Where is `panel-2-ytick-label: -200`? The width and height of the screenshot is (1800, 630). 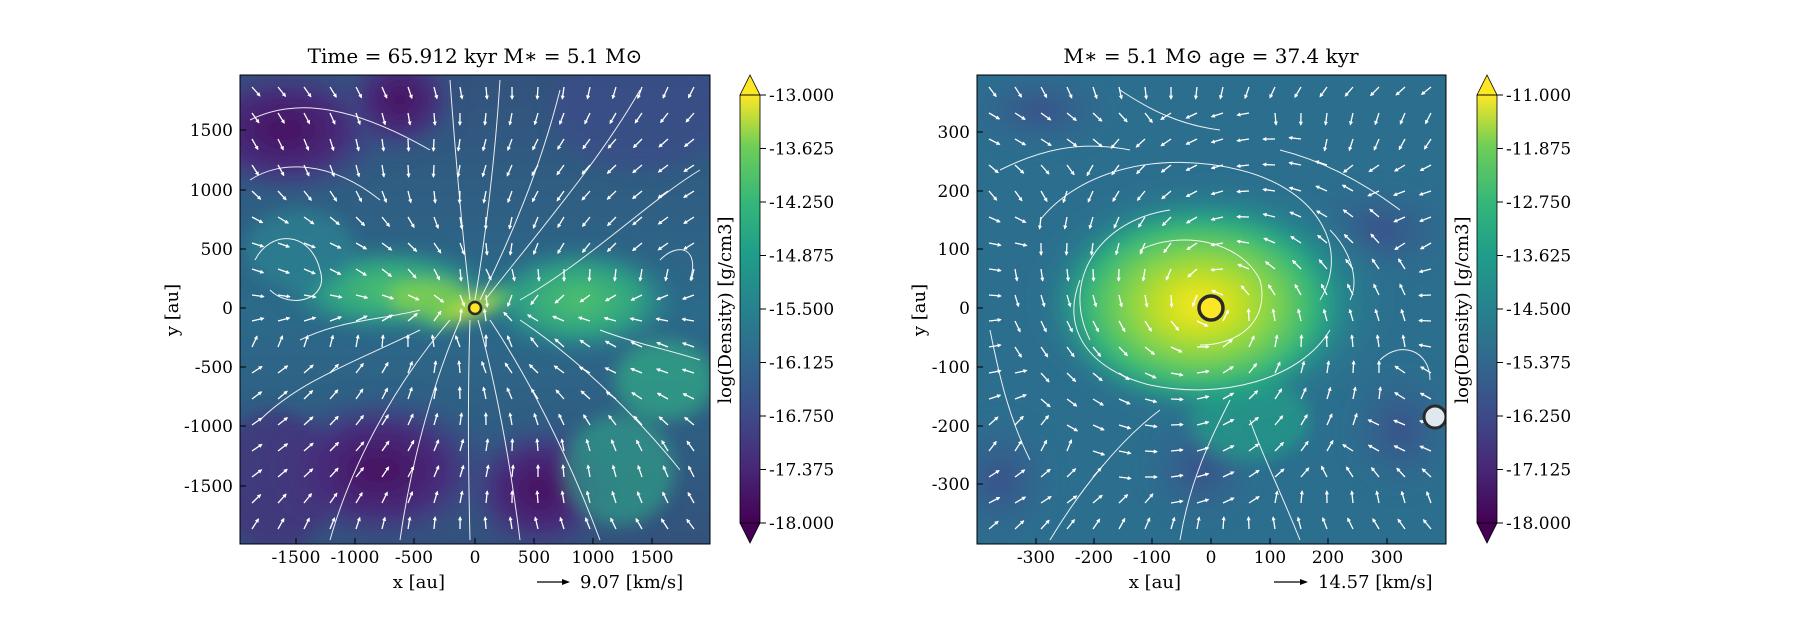
panel-2-ytick-label: -200 is located at coordinates (951, 427).